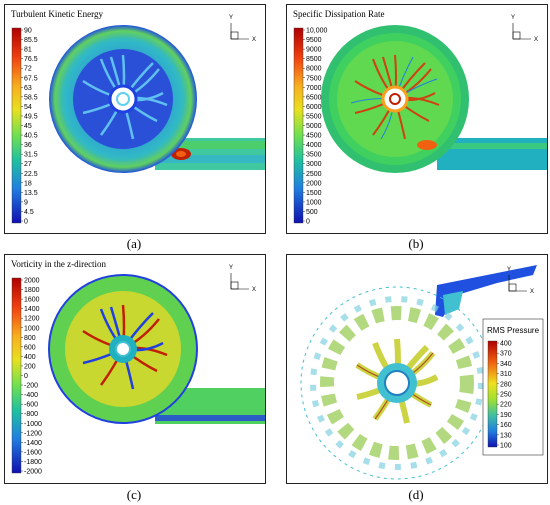  I want to click on colorbar-tick-label: 27, so click(28, 164).